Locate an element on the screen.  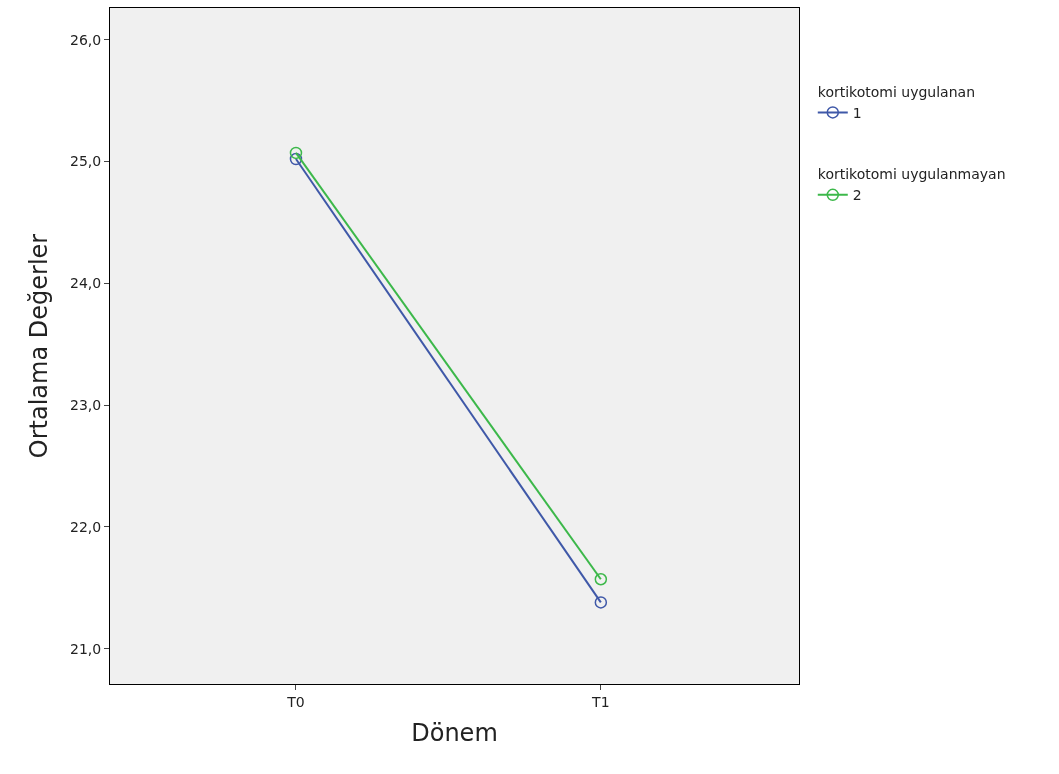
y-axis-title: Ortalama Değerler is located at coordinates (39, 346).